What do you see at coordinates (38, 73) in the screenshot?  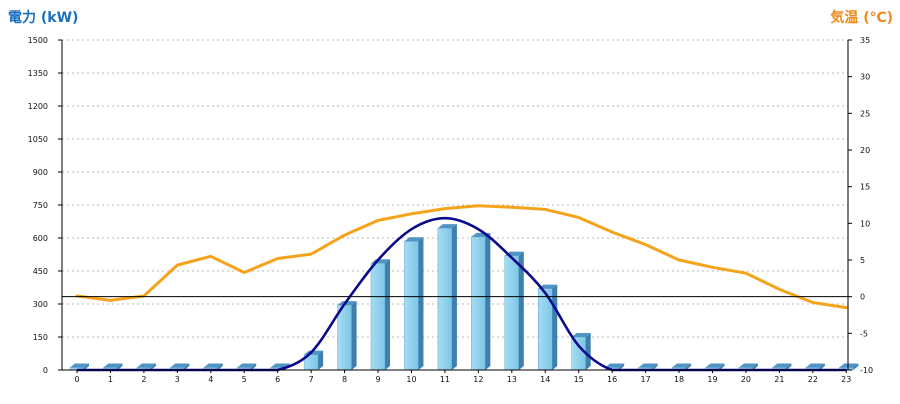 I see `left-tick-label: 1350` at bounding box center [38, 73].